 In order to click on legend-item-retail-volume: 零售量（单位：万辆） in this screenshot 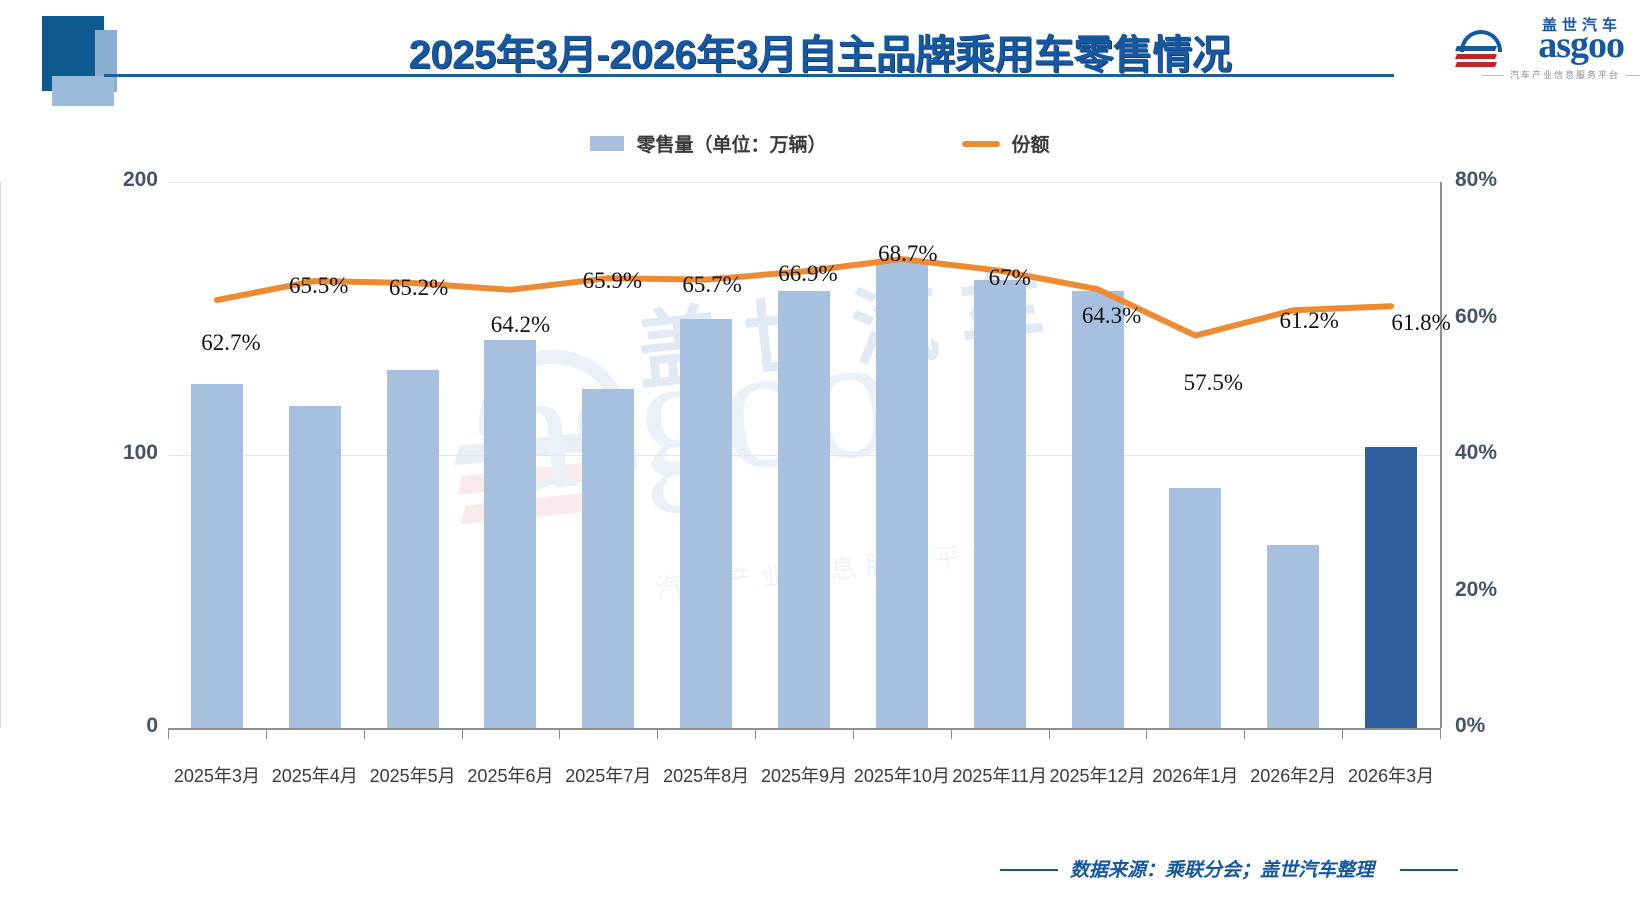, I will do `click(708, 143)`.